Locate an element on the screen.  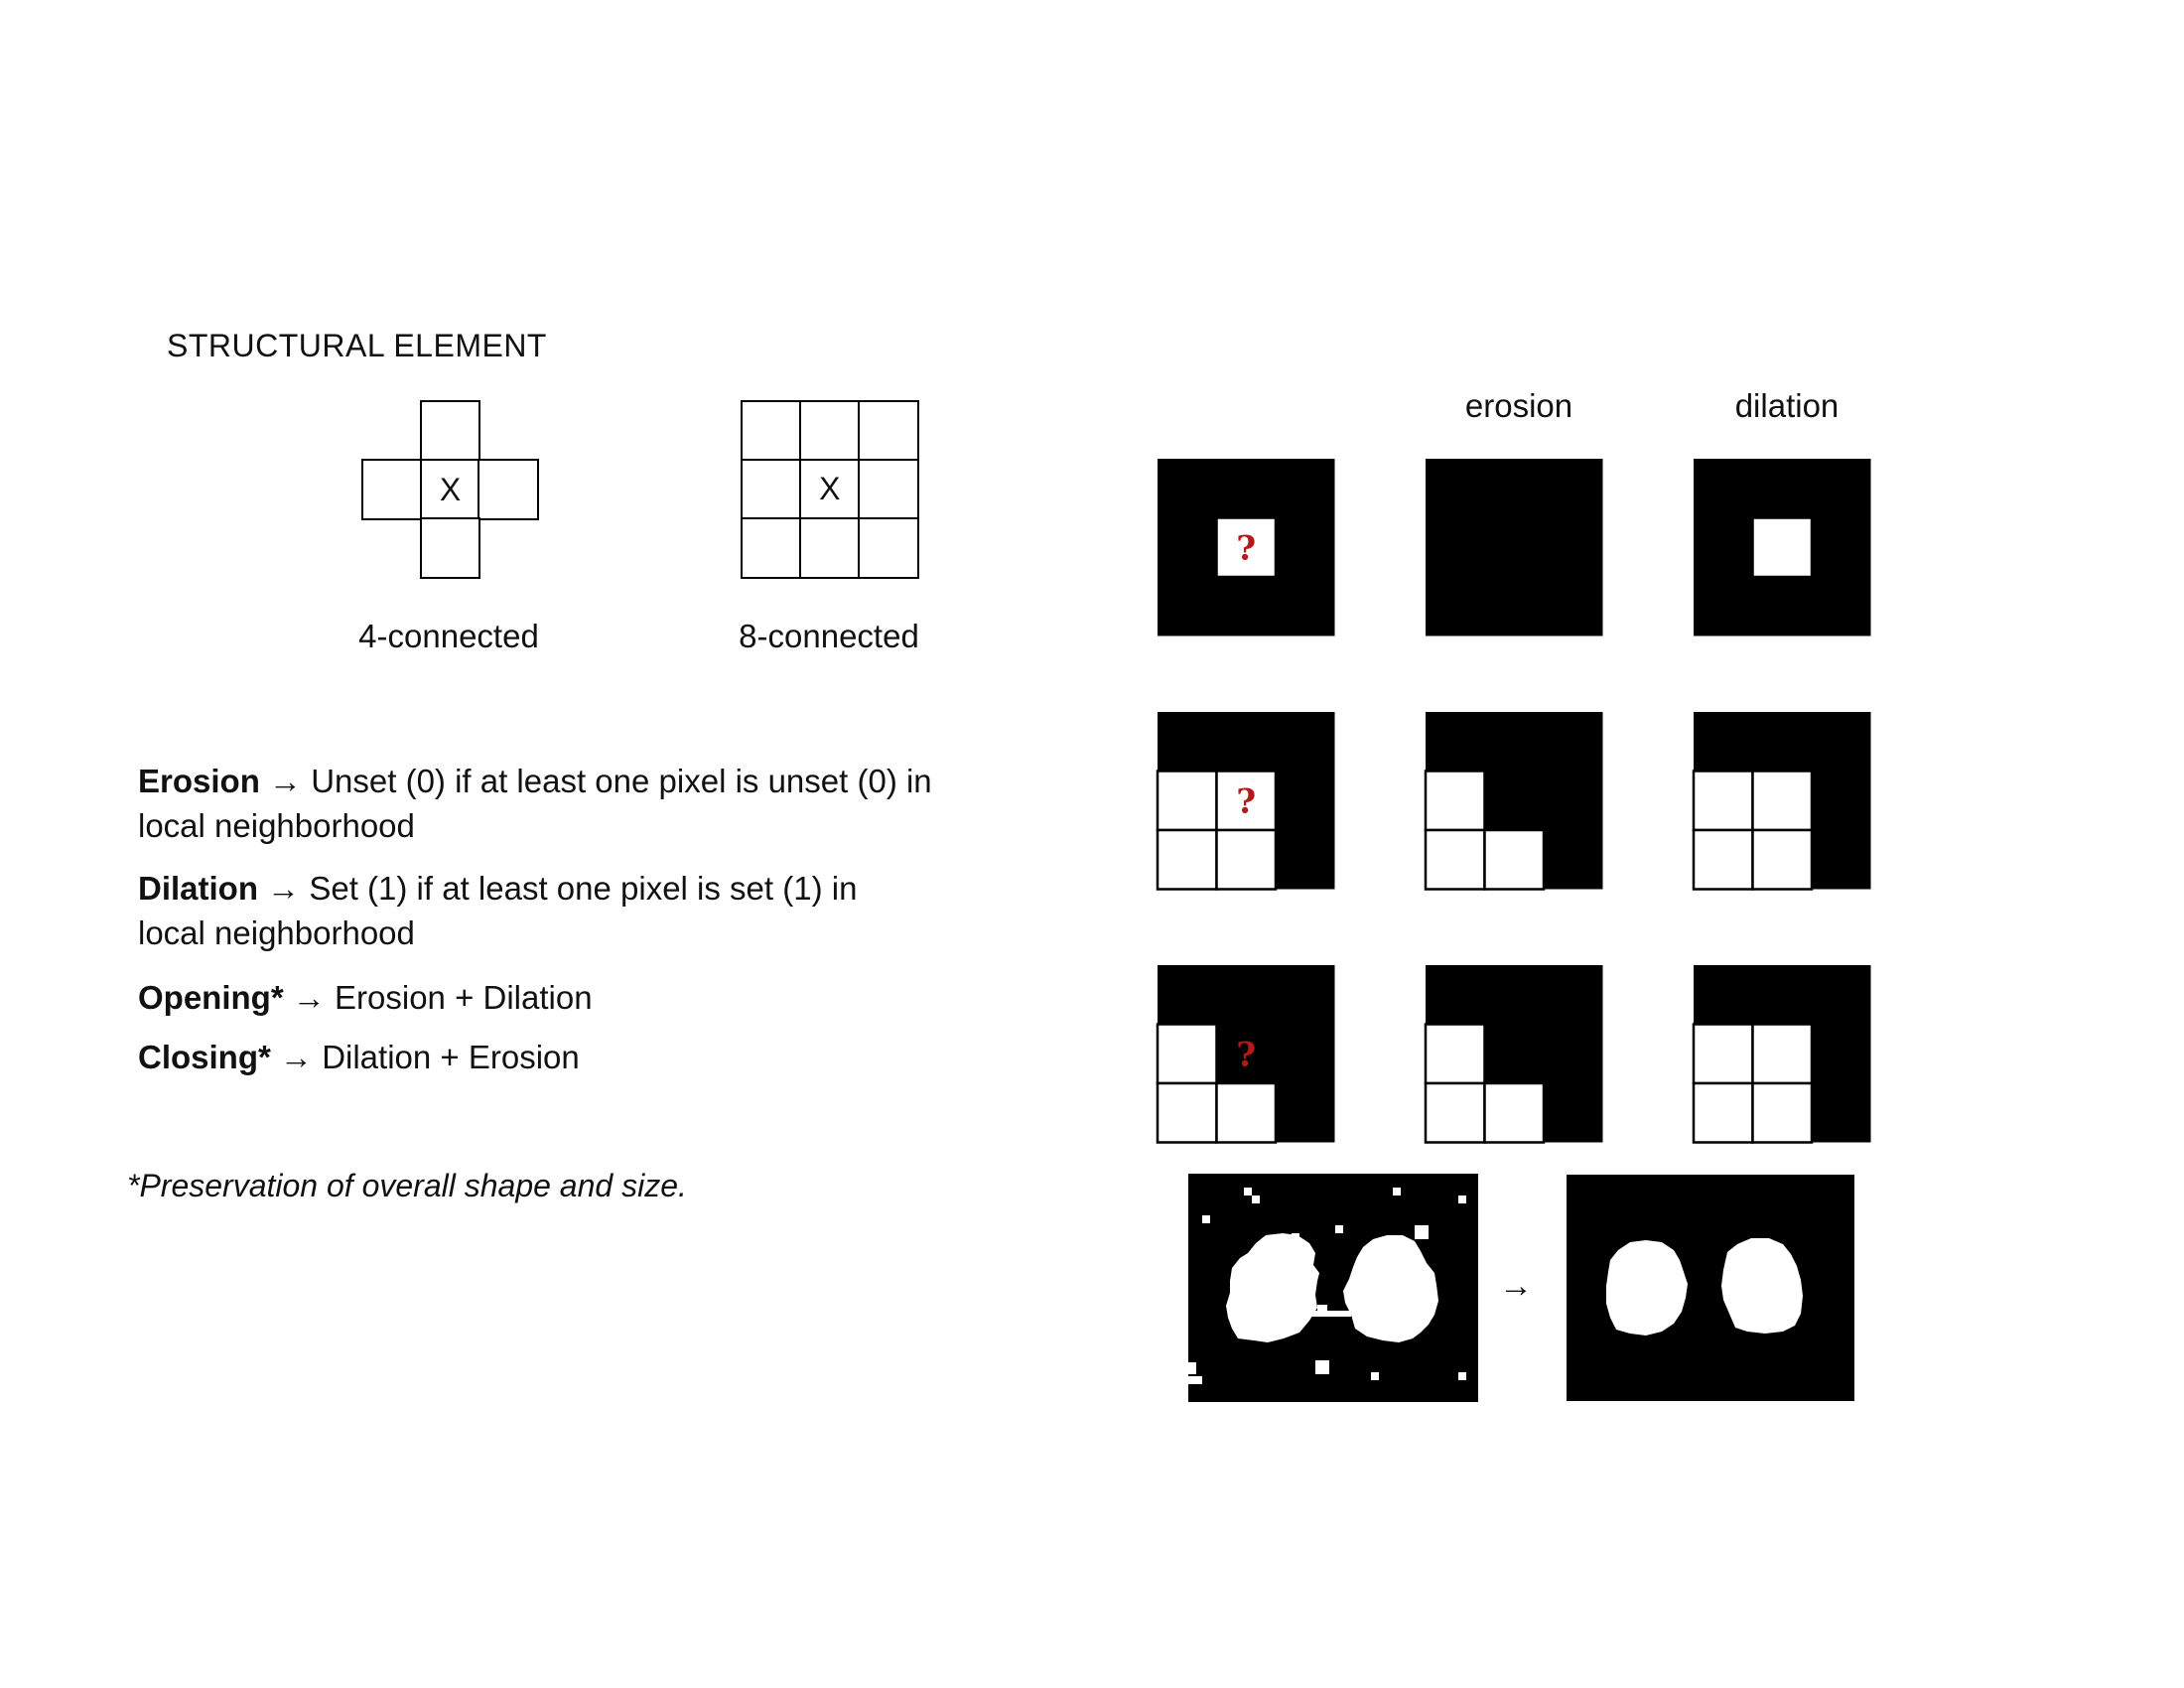
four-cell-right is located at coordinates (508, 489).